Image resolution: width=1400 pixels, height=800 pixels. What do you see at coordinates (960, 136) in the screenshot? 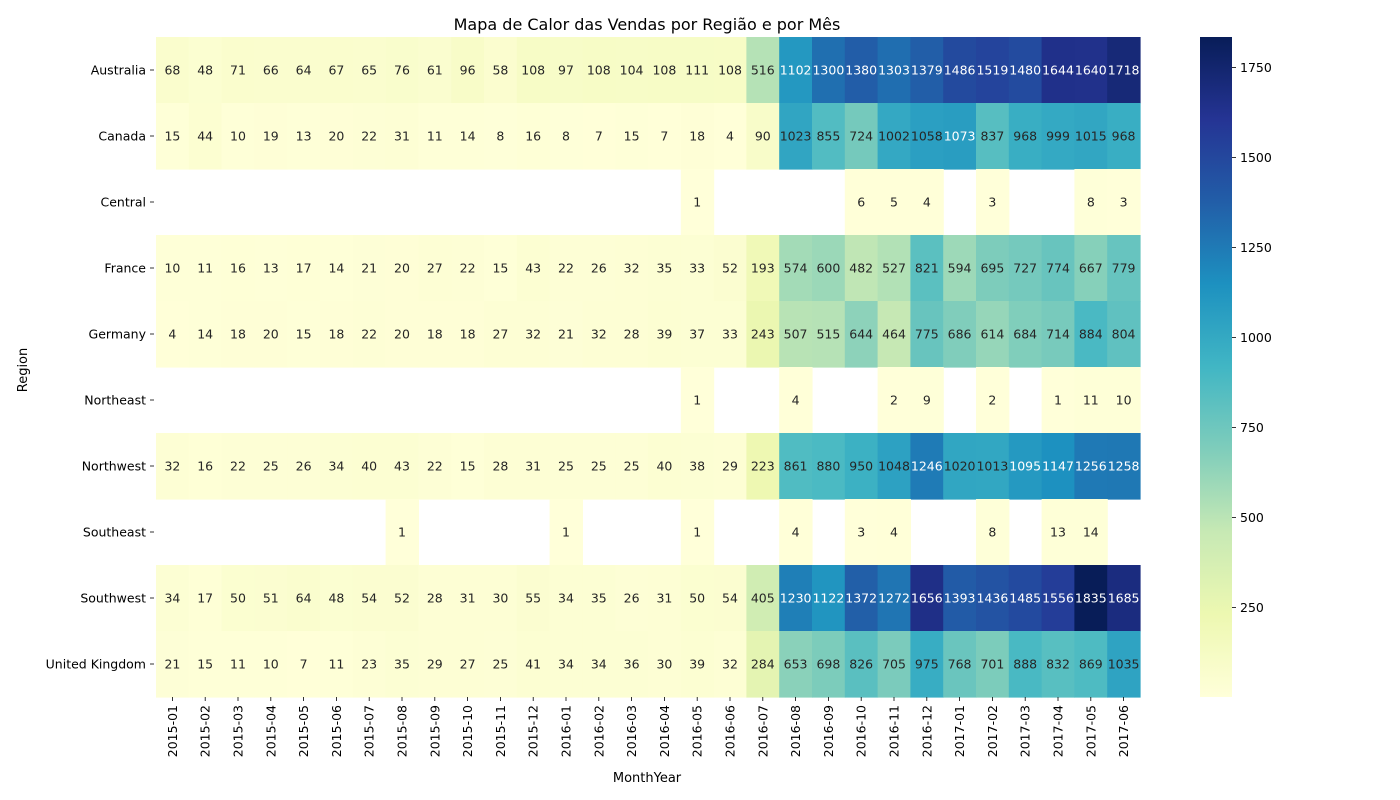
I see `cell-value-label: 1073` at bounding box center [960, 136].